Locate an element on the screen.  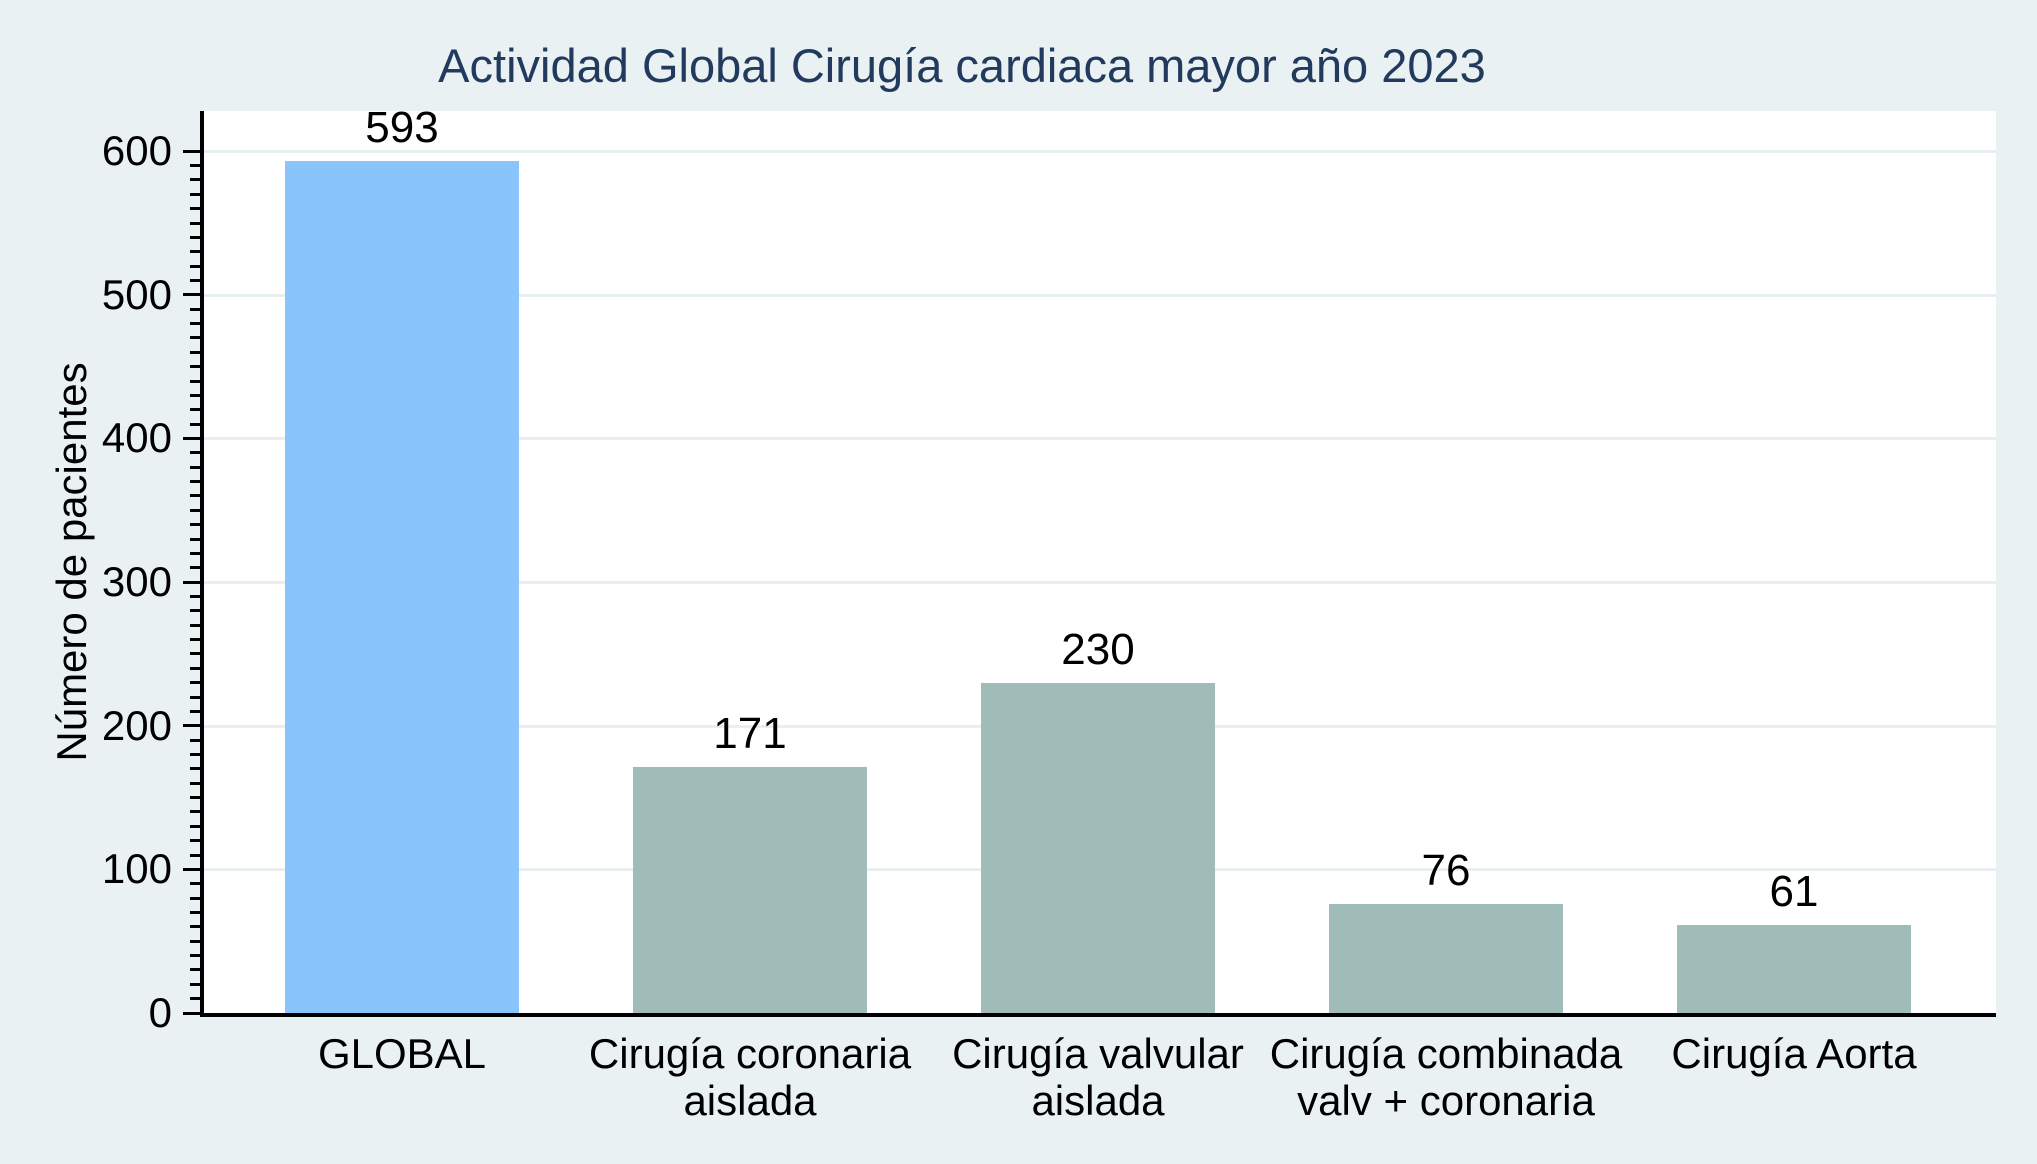
category-label: Cirugía Aorta is located at coordinates (1793, 1053).